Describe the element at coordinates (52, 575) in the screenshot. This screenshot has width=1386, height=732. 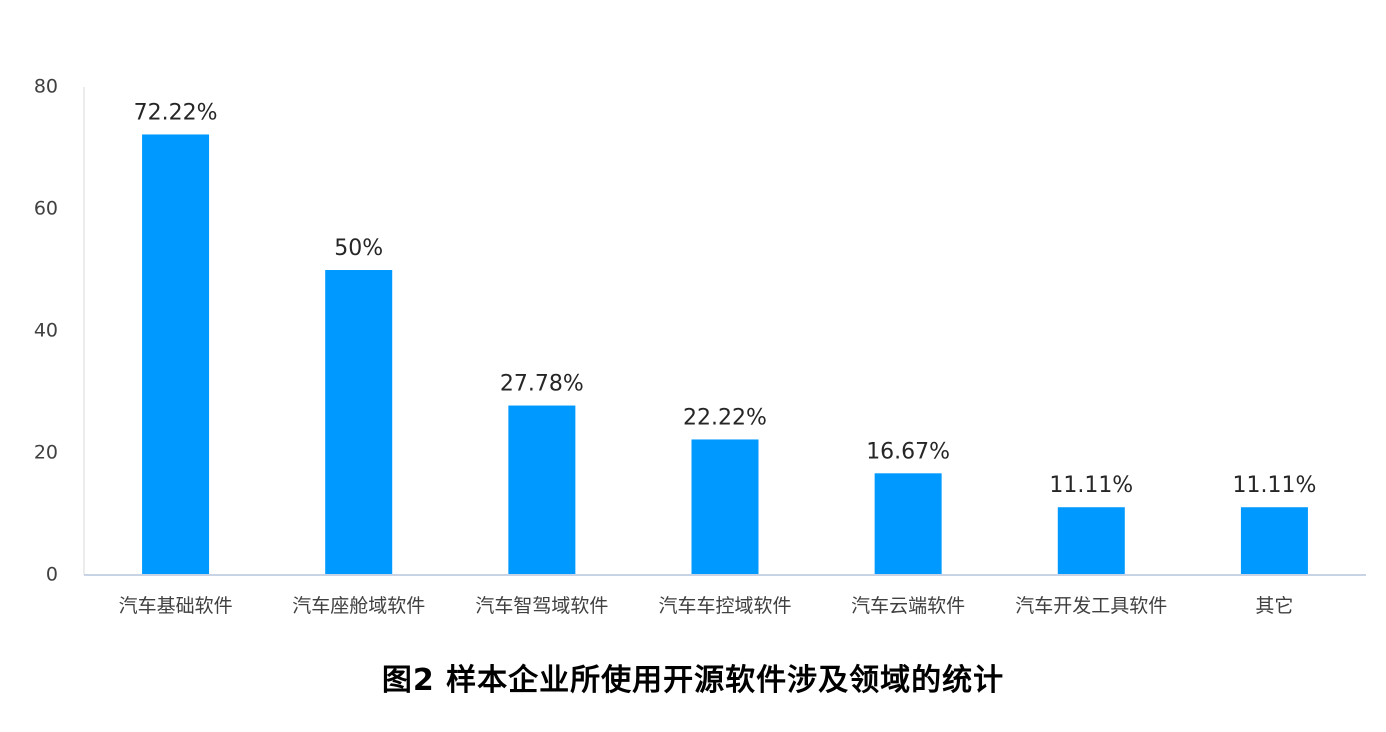
I see `y-tick-label: 0` at that location.